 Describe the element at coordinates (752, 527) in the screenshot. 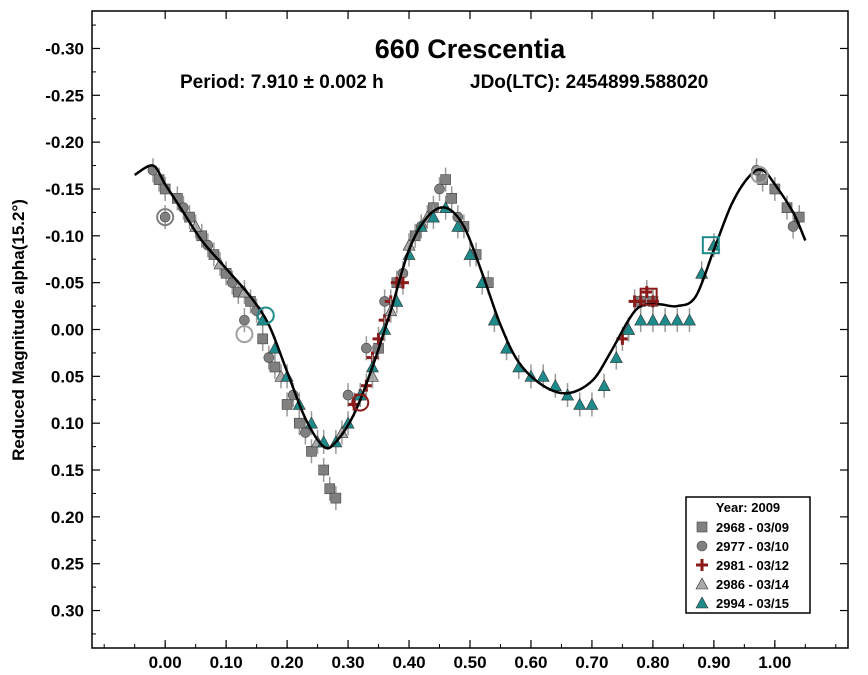

I see `legend-label: 2968 - 03/09` at that location.